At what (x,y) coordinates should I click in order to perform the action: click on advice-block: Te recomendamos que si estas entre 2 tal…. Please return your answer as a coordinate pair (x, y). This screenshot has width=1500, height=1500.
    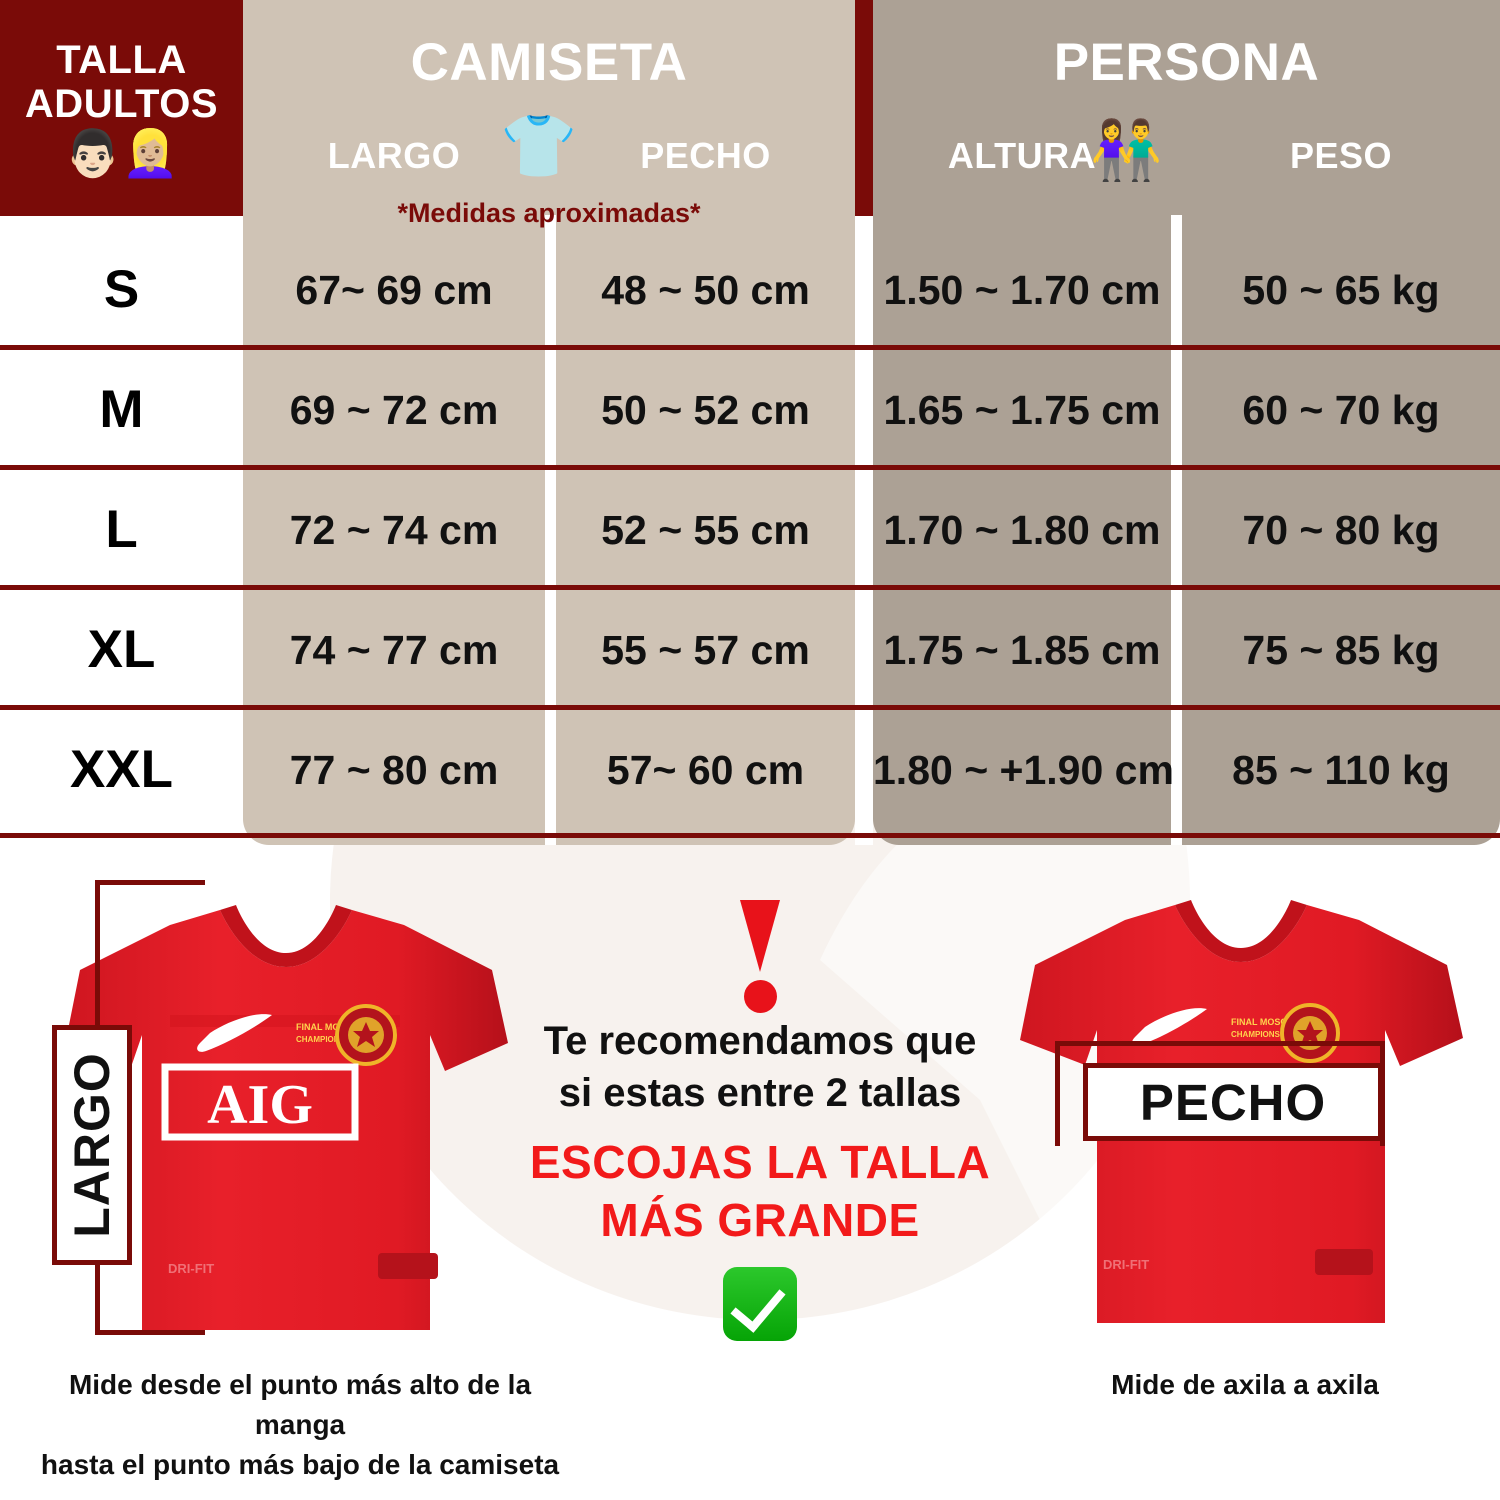
    Looking at the image, I should click on (760, 1093).